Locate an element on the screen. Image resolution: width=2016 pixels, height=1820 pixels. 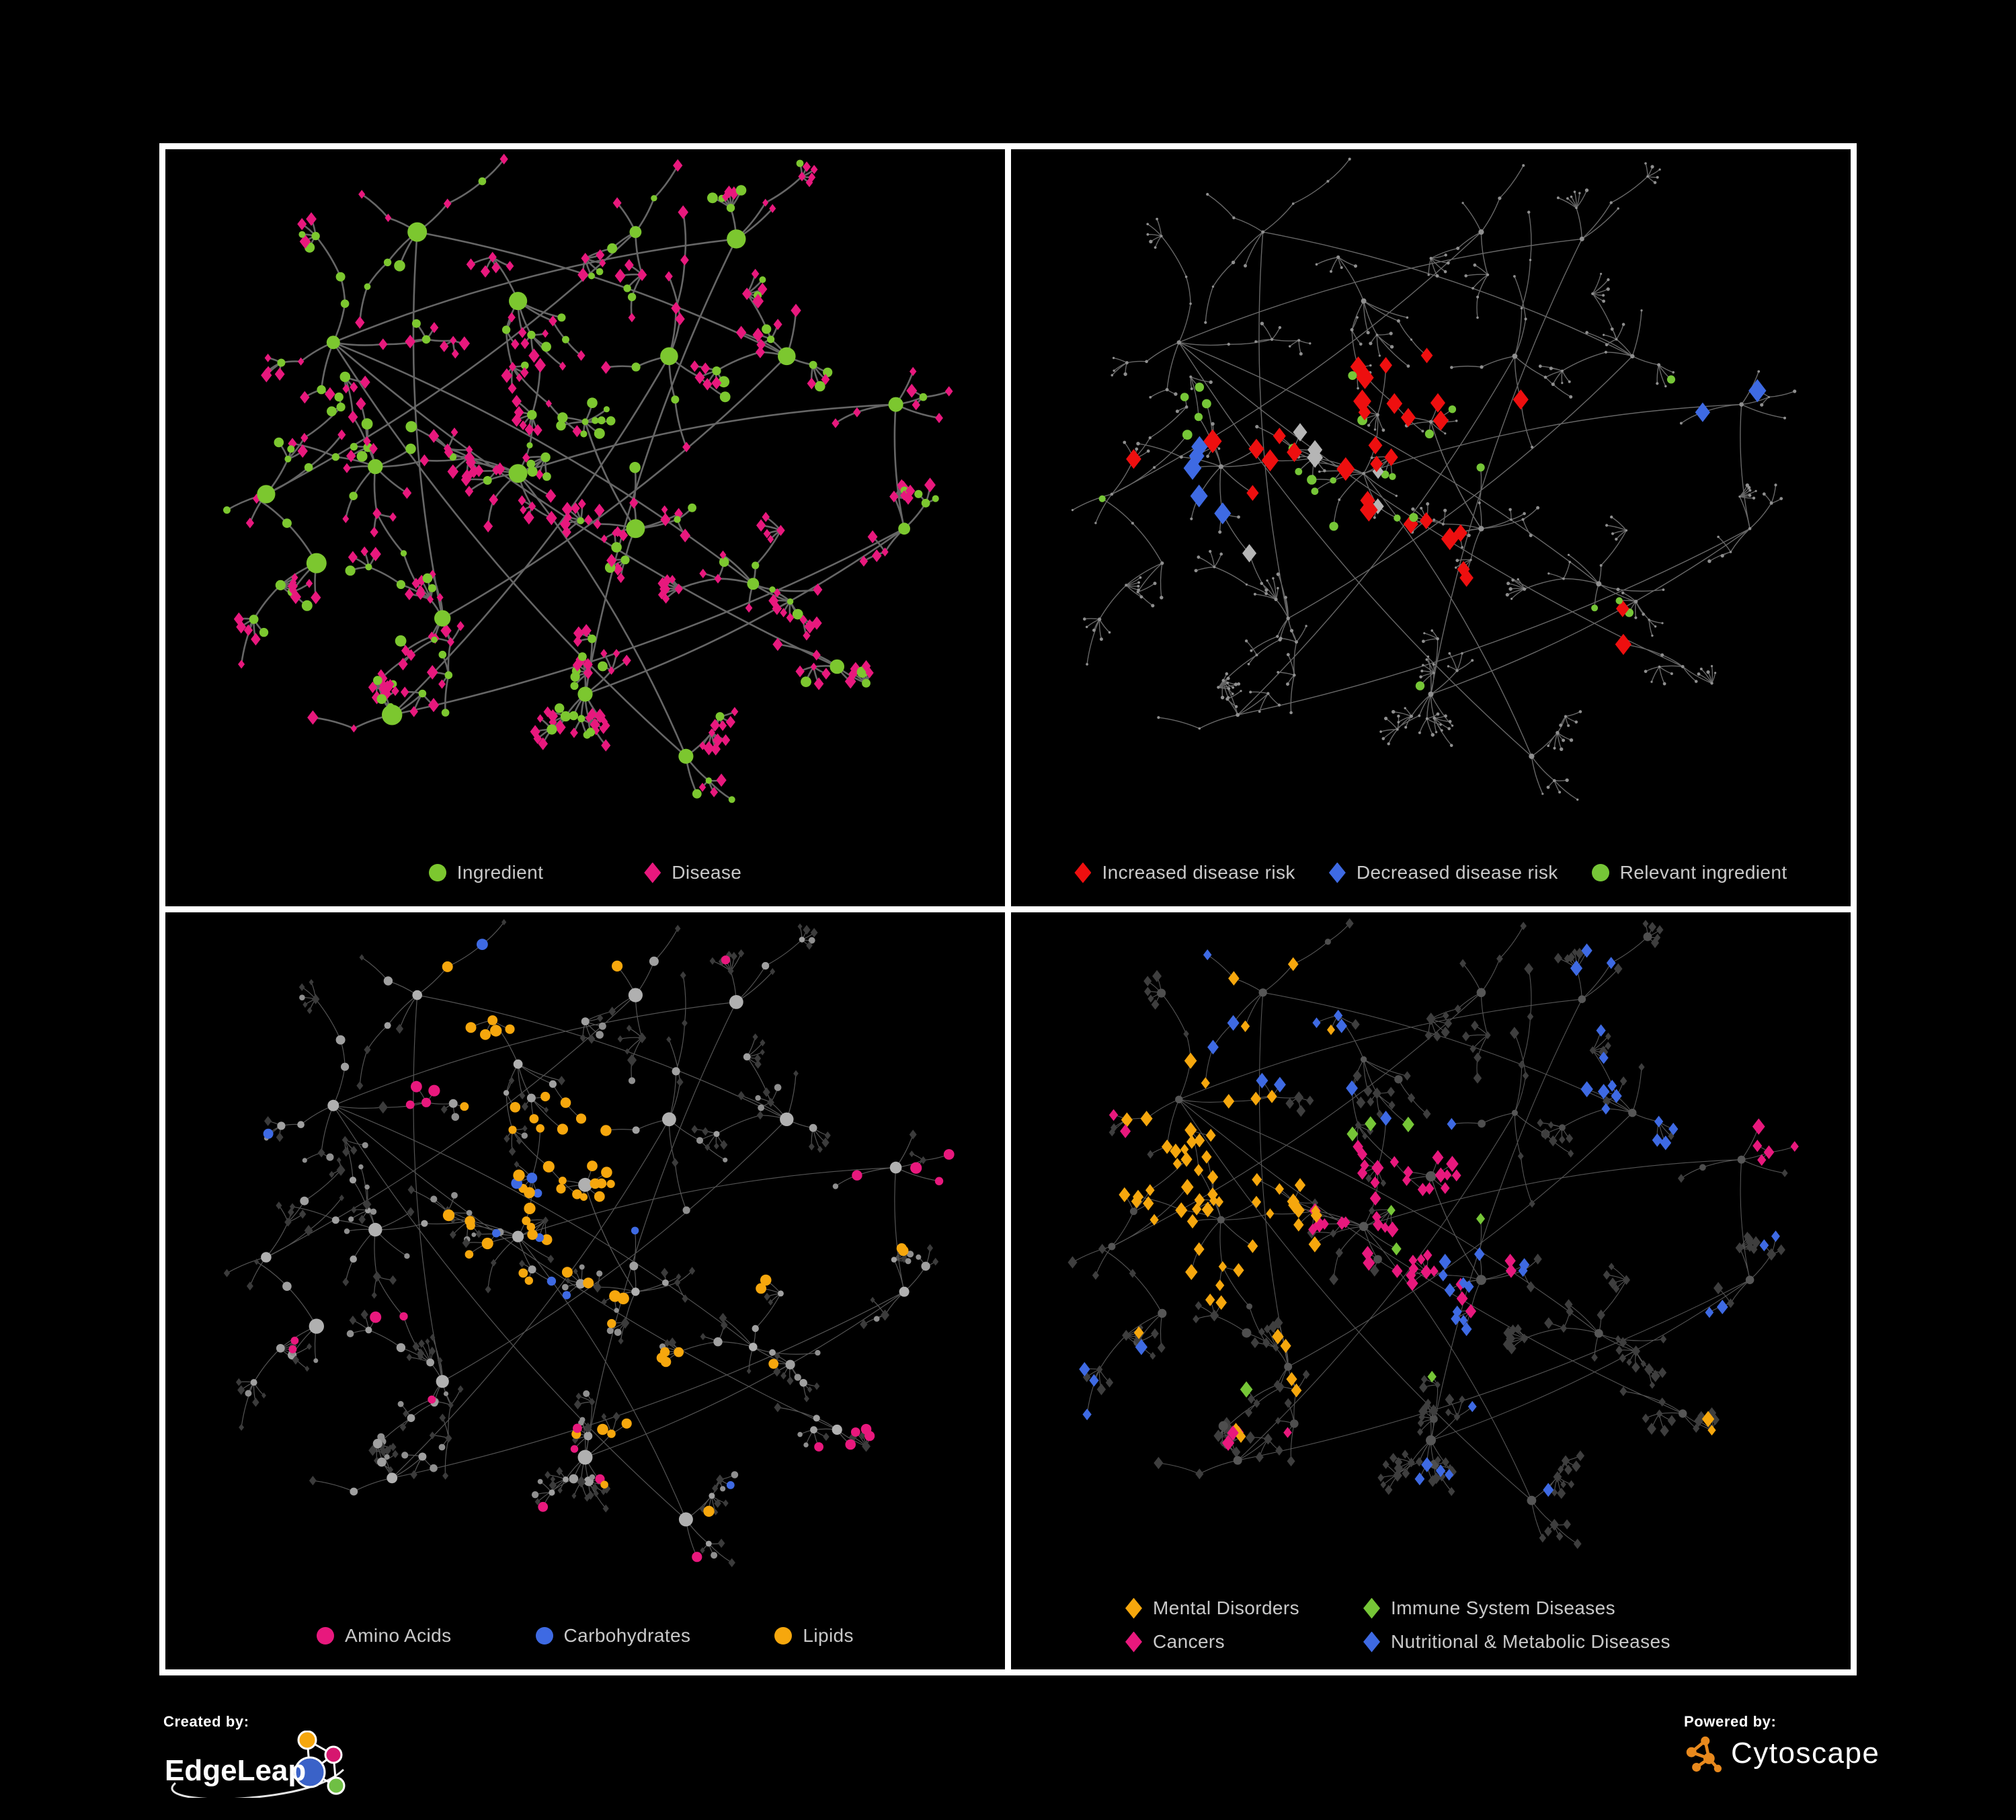
legend-nutrient-classes: Amino Acids Carbohydrates Lipids is located at coordinates (585, 1635).